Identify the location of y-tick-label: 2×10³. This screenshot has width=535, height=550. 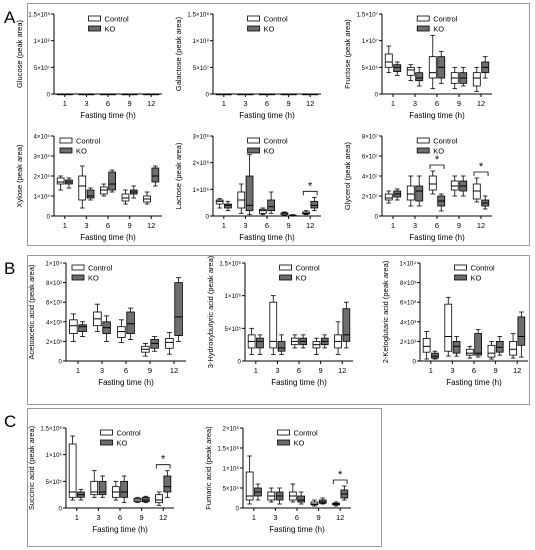
(54, 342).